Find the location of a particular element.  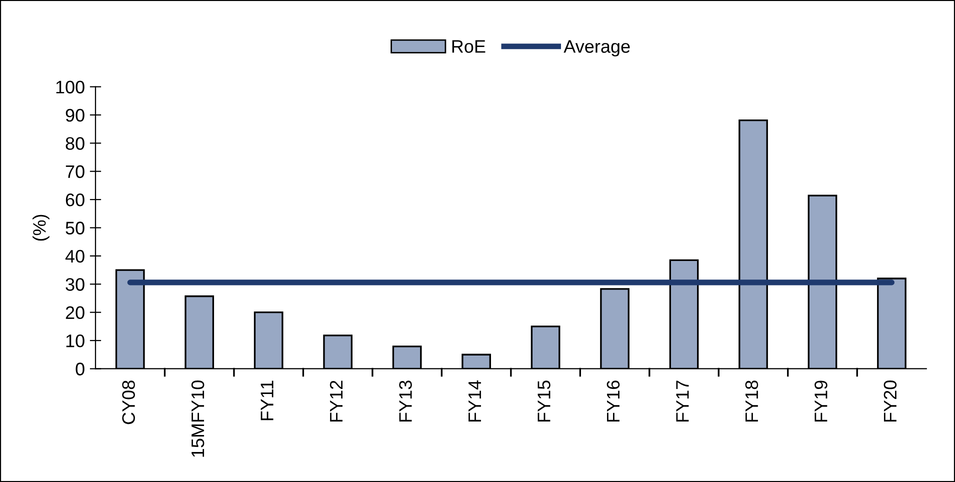

x-tick-label: CY08 is located at coordinates (128, 402).